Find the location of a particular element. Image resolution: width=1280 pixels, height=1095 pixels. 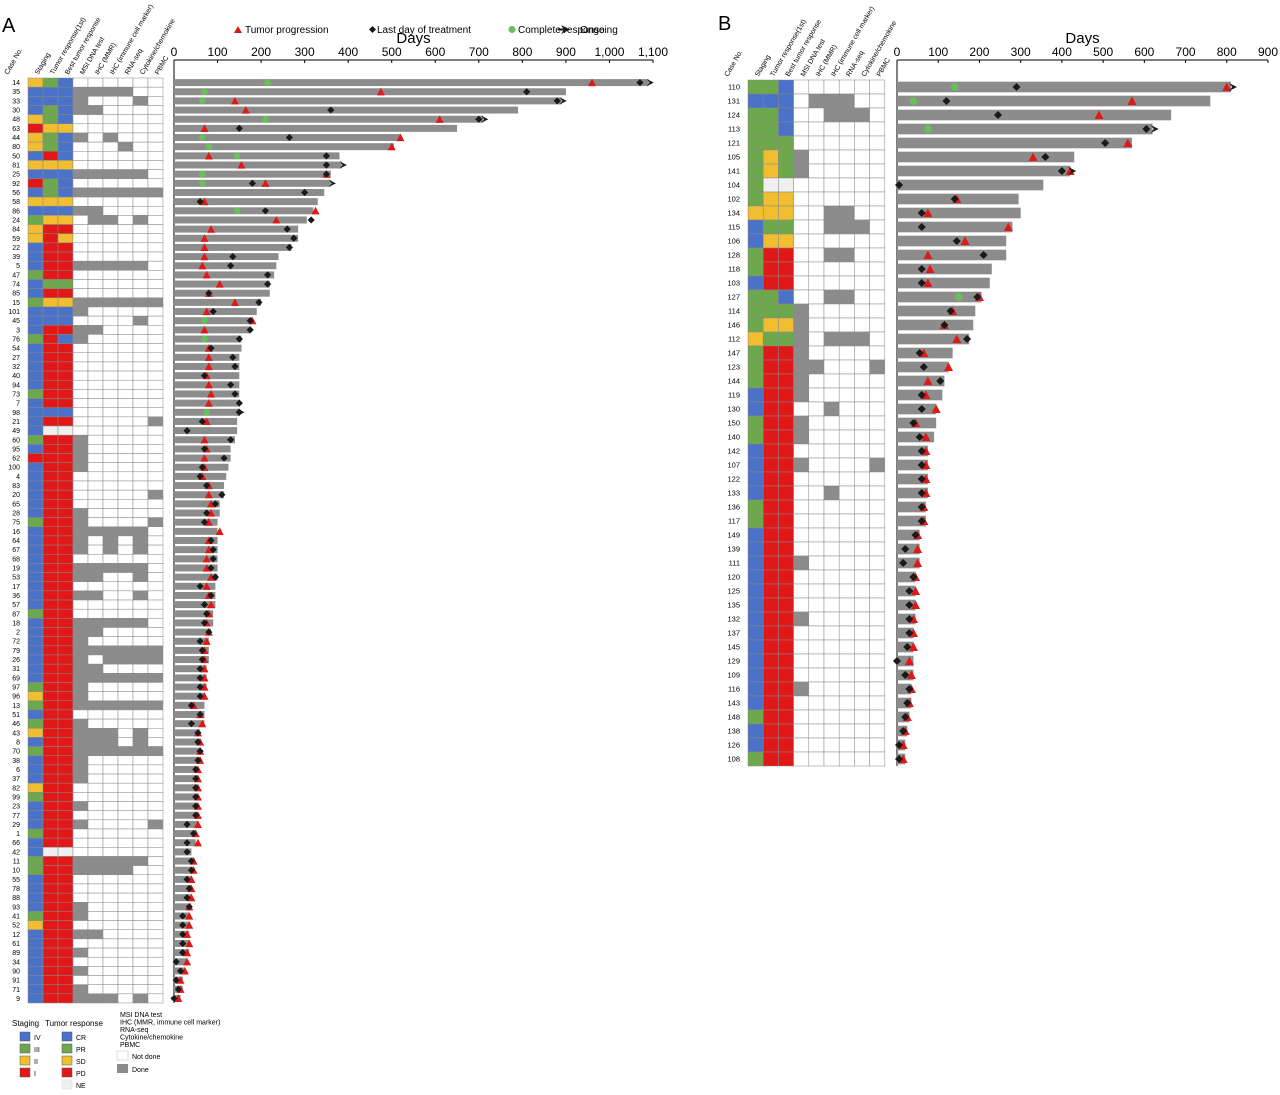

case-row: 53 is located at coordinates (115, 577).